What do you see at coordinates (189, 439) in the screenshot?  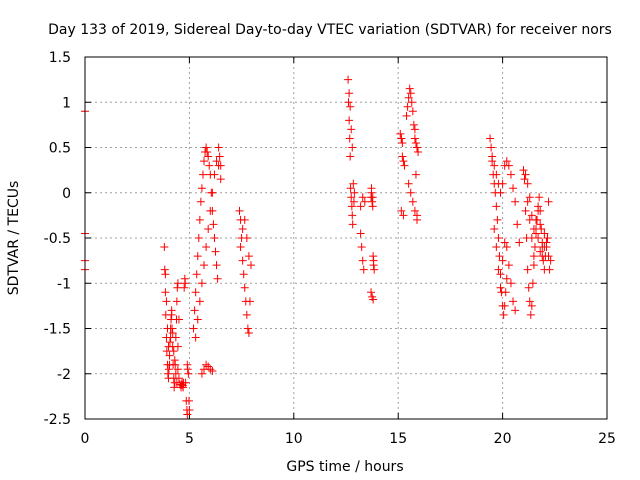 I see `x-tick-label: 5` at bounding box center [189, 439].